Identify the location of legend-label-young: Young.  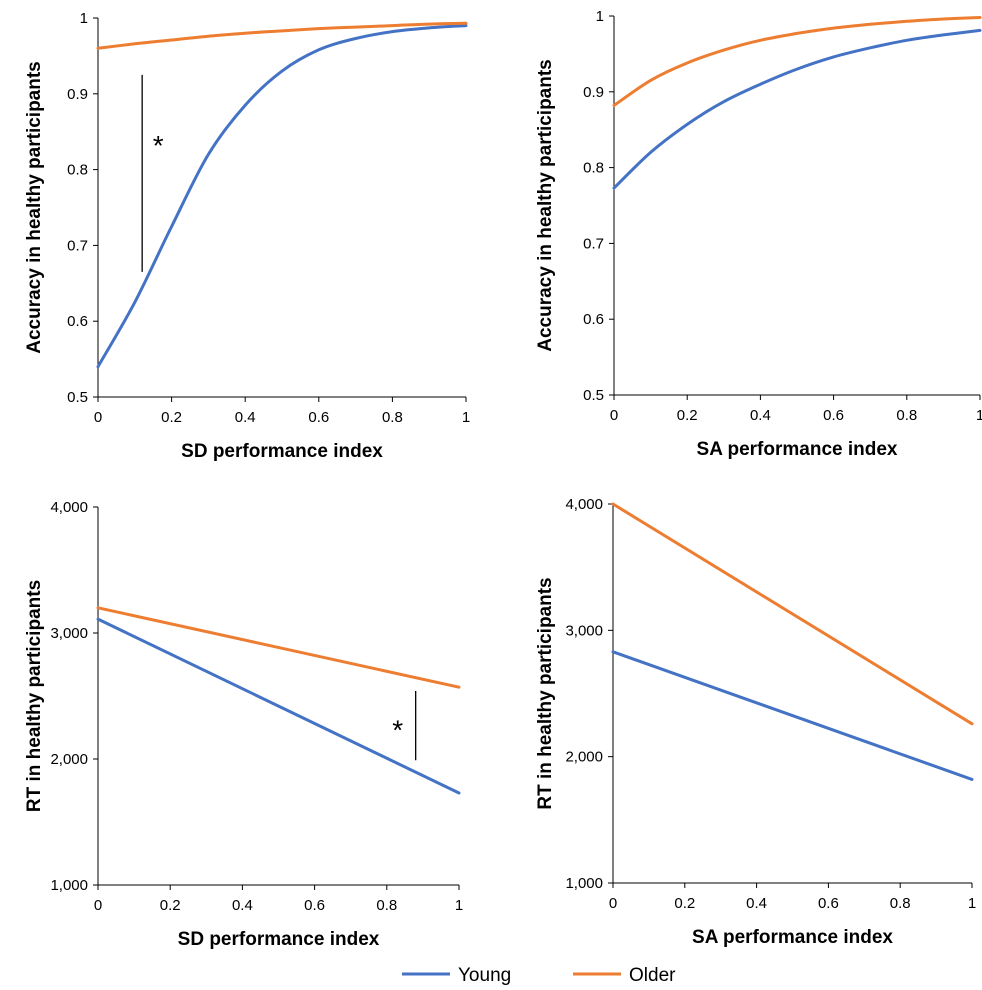
(484, 975).